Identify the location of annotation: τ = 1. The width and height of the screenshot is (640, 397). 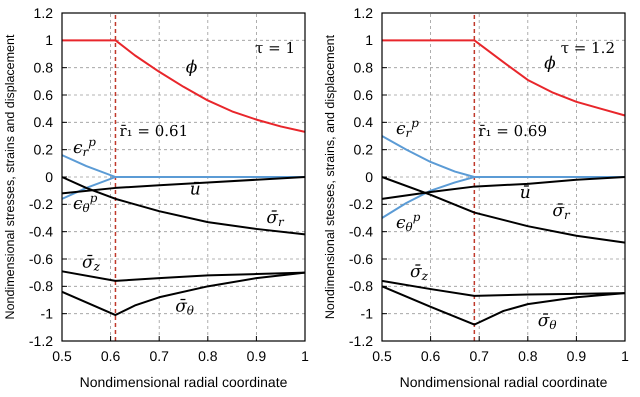
(275, 48).